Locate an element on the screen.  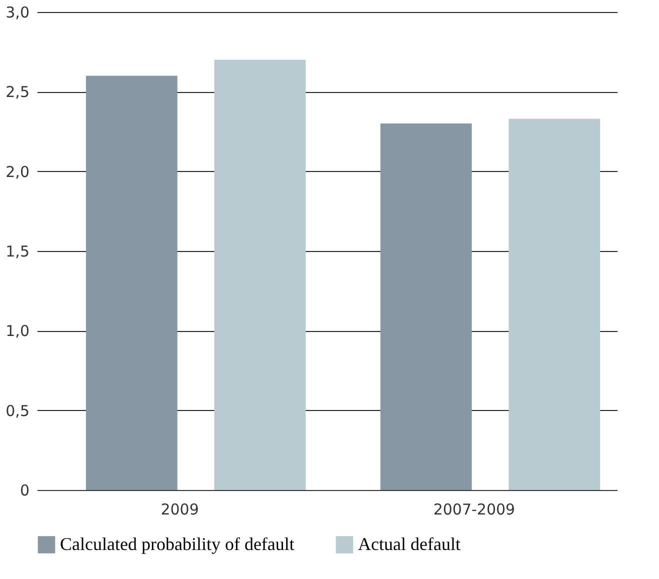
y-tick-label: 2,0 is located at coordinates (18, 171).